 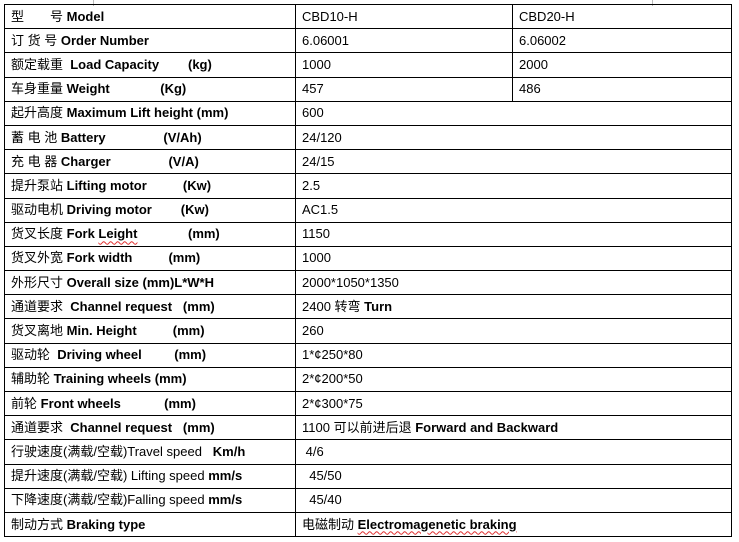 What do you see at coordinates (530, 89) in the screenshot?
I see `spec-value-cell-text: 486` at bounding box center [530, 89].